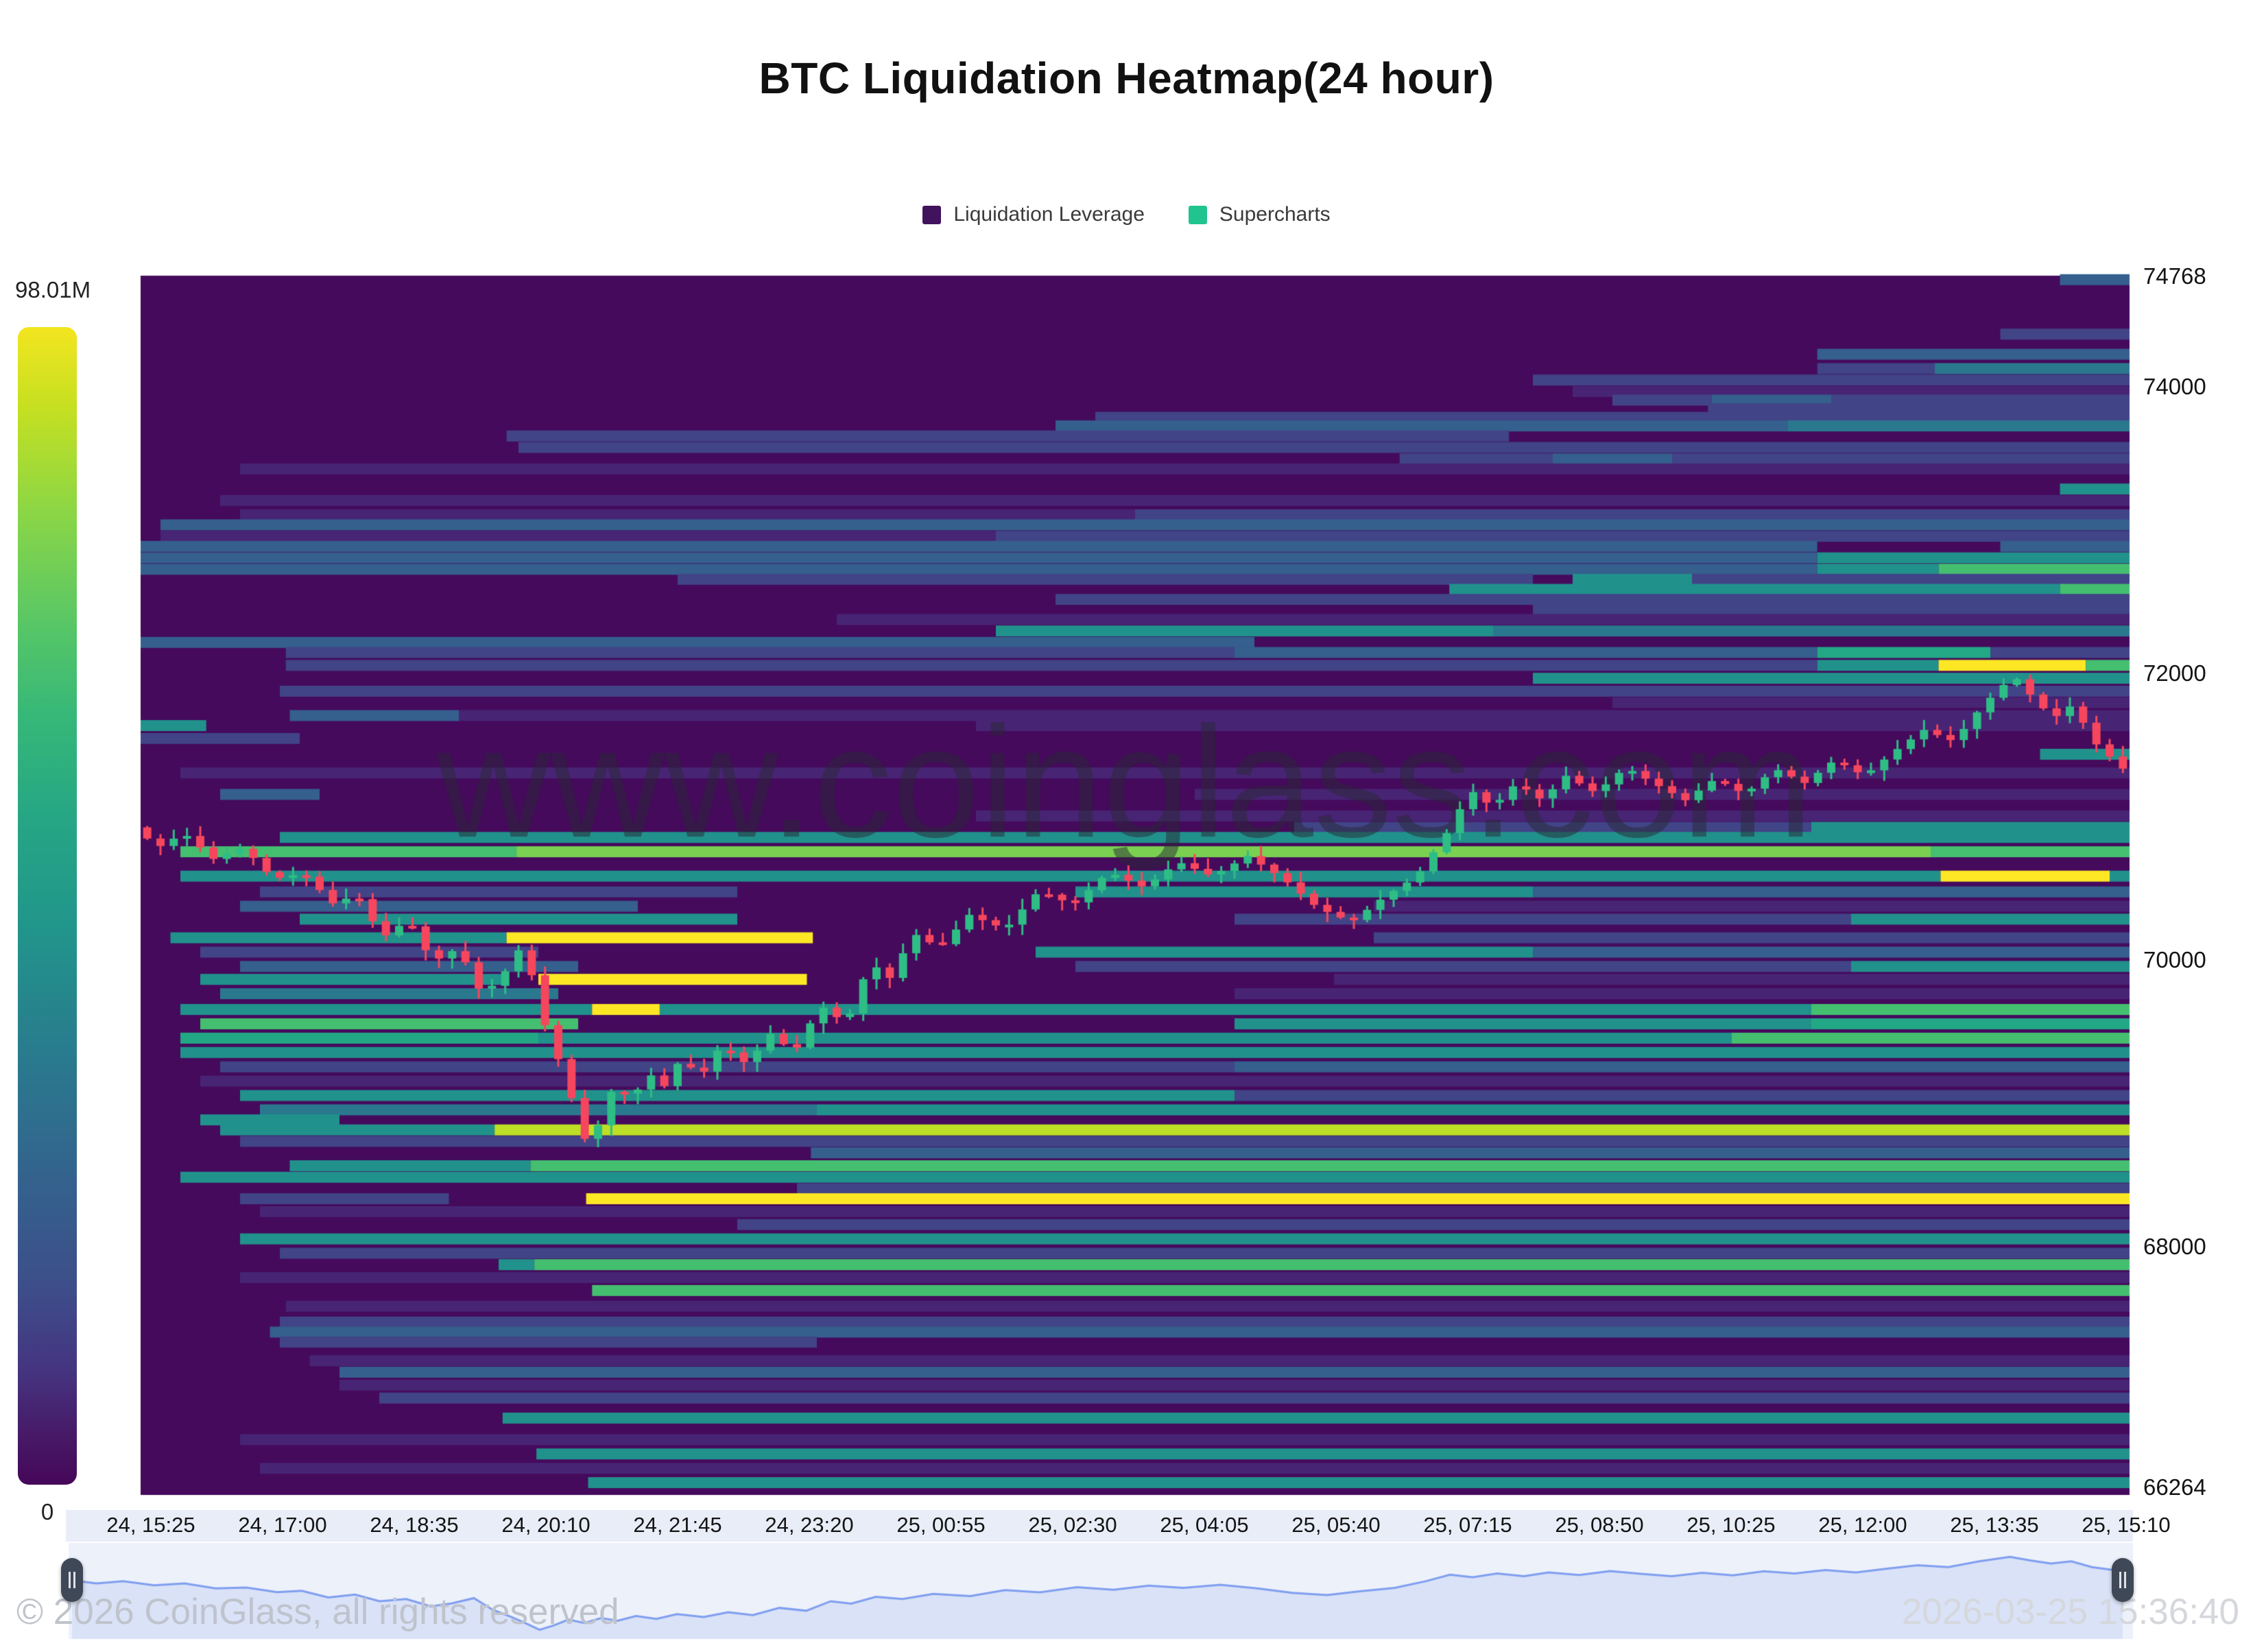  What do you see at coordinates (2174, 276) in the screenshot?
I see `y-axis-label: 74768` at bounding box center [2174, 276].